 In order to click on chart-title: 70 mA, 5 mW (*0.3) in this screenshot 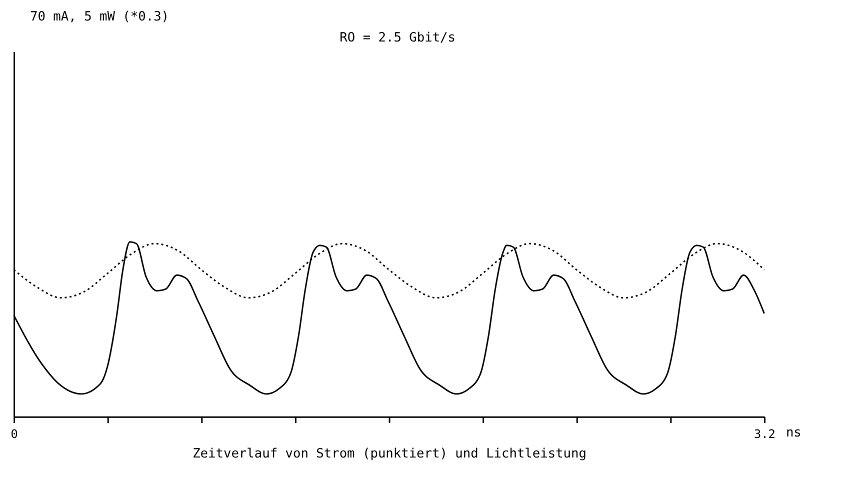, I will do `click(100, 17)`.